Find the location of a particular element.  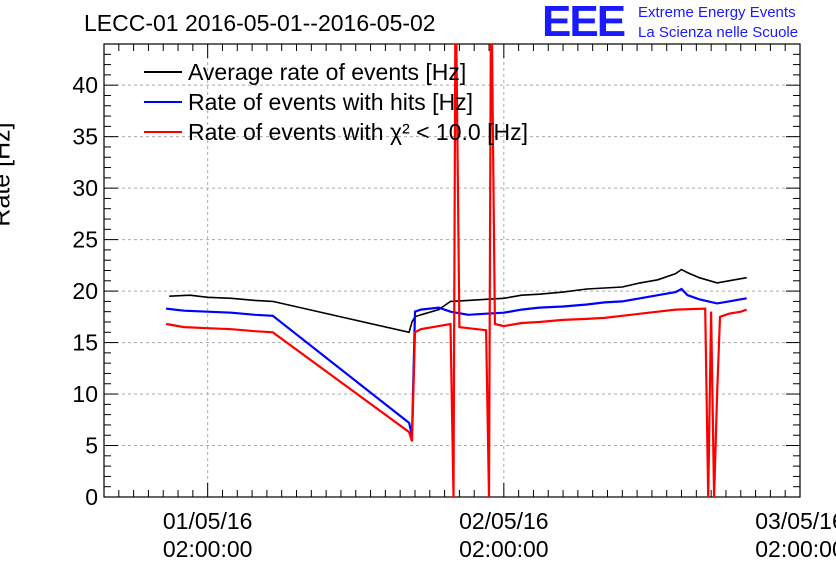

logo-line-2: La Scienza nelle Scuole is located at coordinates (718, 32).